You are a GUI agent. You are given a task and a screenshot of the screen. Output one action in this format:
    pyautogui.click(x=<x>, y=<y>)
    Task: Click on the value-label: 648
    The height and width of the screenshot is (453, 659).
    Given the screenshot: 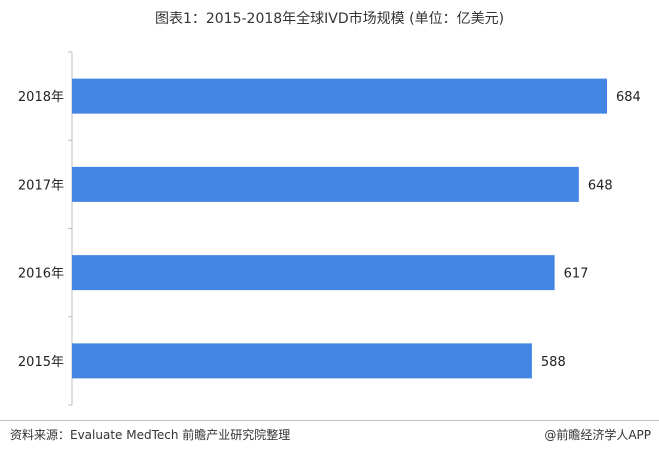 What is the action you would take?
    pyautogui.click(x=600, y=185)
    